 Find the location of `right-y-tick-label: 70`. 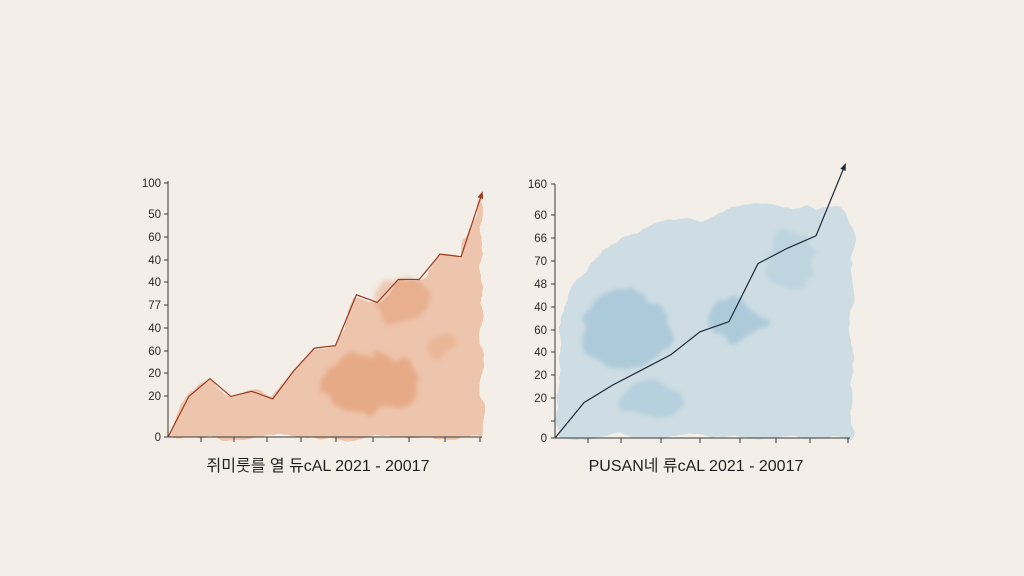

right-y-tick-label: 70 is located at coordinates (540, 262).